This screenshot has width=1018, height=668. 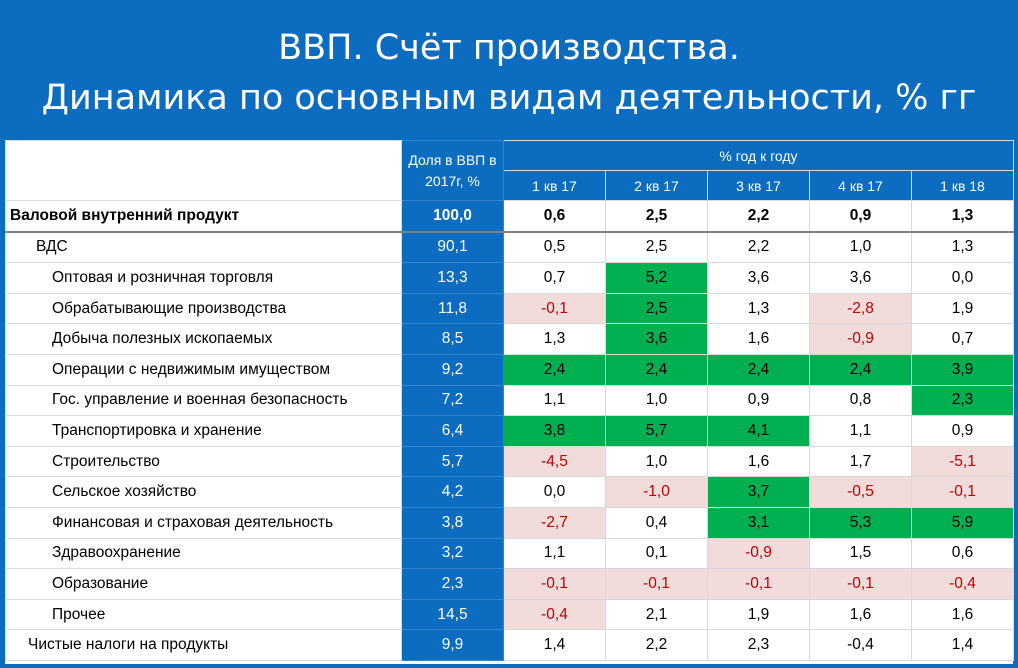 I want to click on value-cell: 1,5, so click(x=860, y=553).